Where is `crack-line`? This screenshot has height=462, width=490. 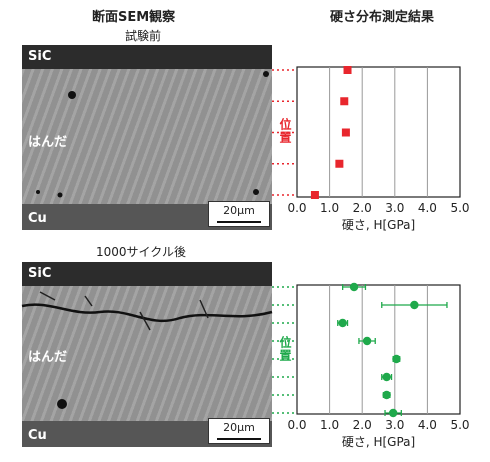
crack-line is located at coordinates (147, 313).